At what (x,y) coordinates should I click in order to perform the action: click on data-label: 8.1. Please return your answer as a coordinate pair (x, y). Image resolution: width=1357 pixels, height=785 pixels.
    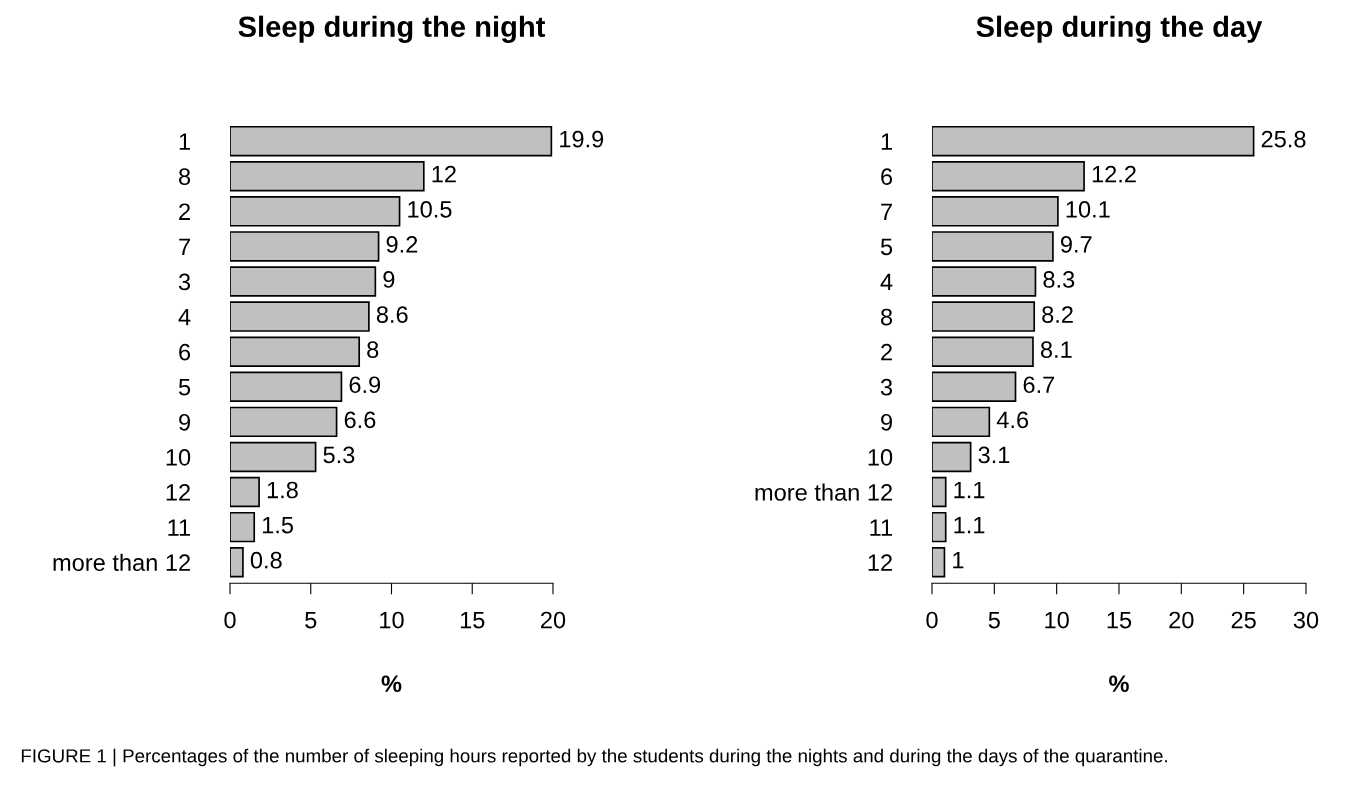
    Looking at the image, I should click on (1056, 350).